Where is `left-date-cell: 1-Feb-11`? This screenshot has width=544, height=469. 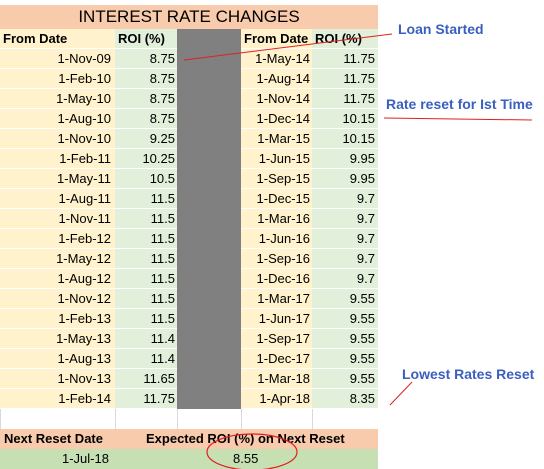
left-date-cell: 1-Feb-11 is located at coordinates (57, 159).